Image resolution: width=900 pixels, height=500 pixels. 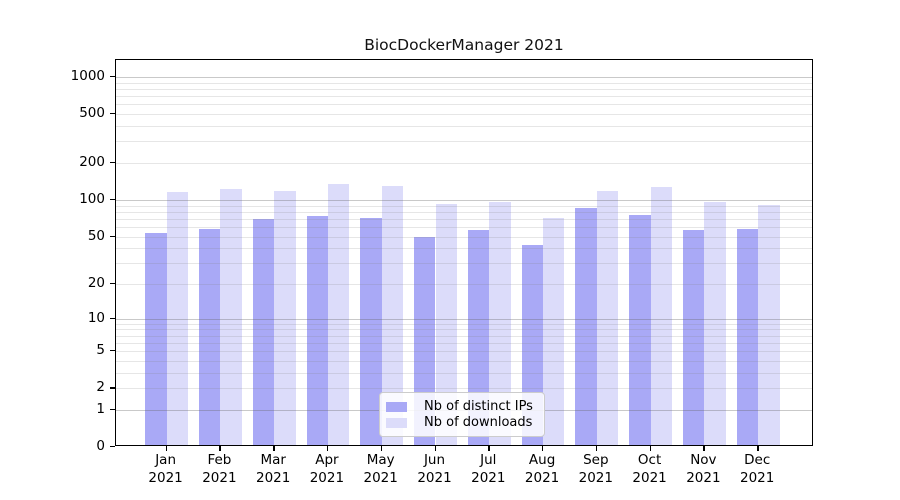 What do you see at coordinates (231, 317) in the screenshot?
I see `bar-downloads-feb` at bounding box center [231, 317].